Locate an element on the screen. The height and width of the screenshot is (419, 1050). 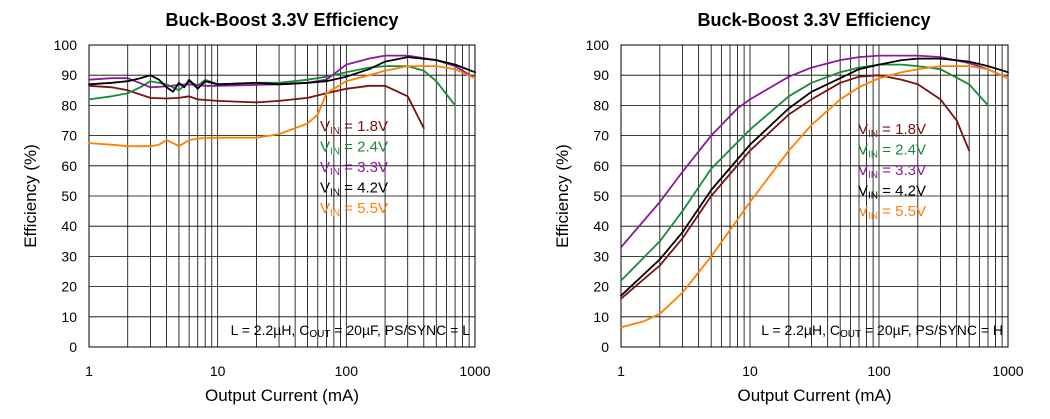
series-line-1-8v is located at coordinates (256, 106).